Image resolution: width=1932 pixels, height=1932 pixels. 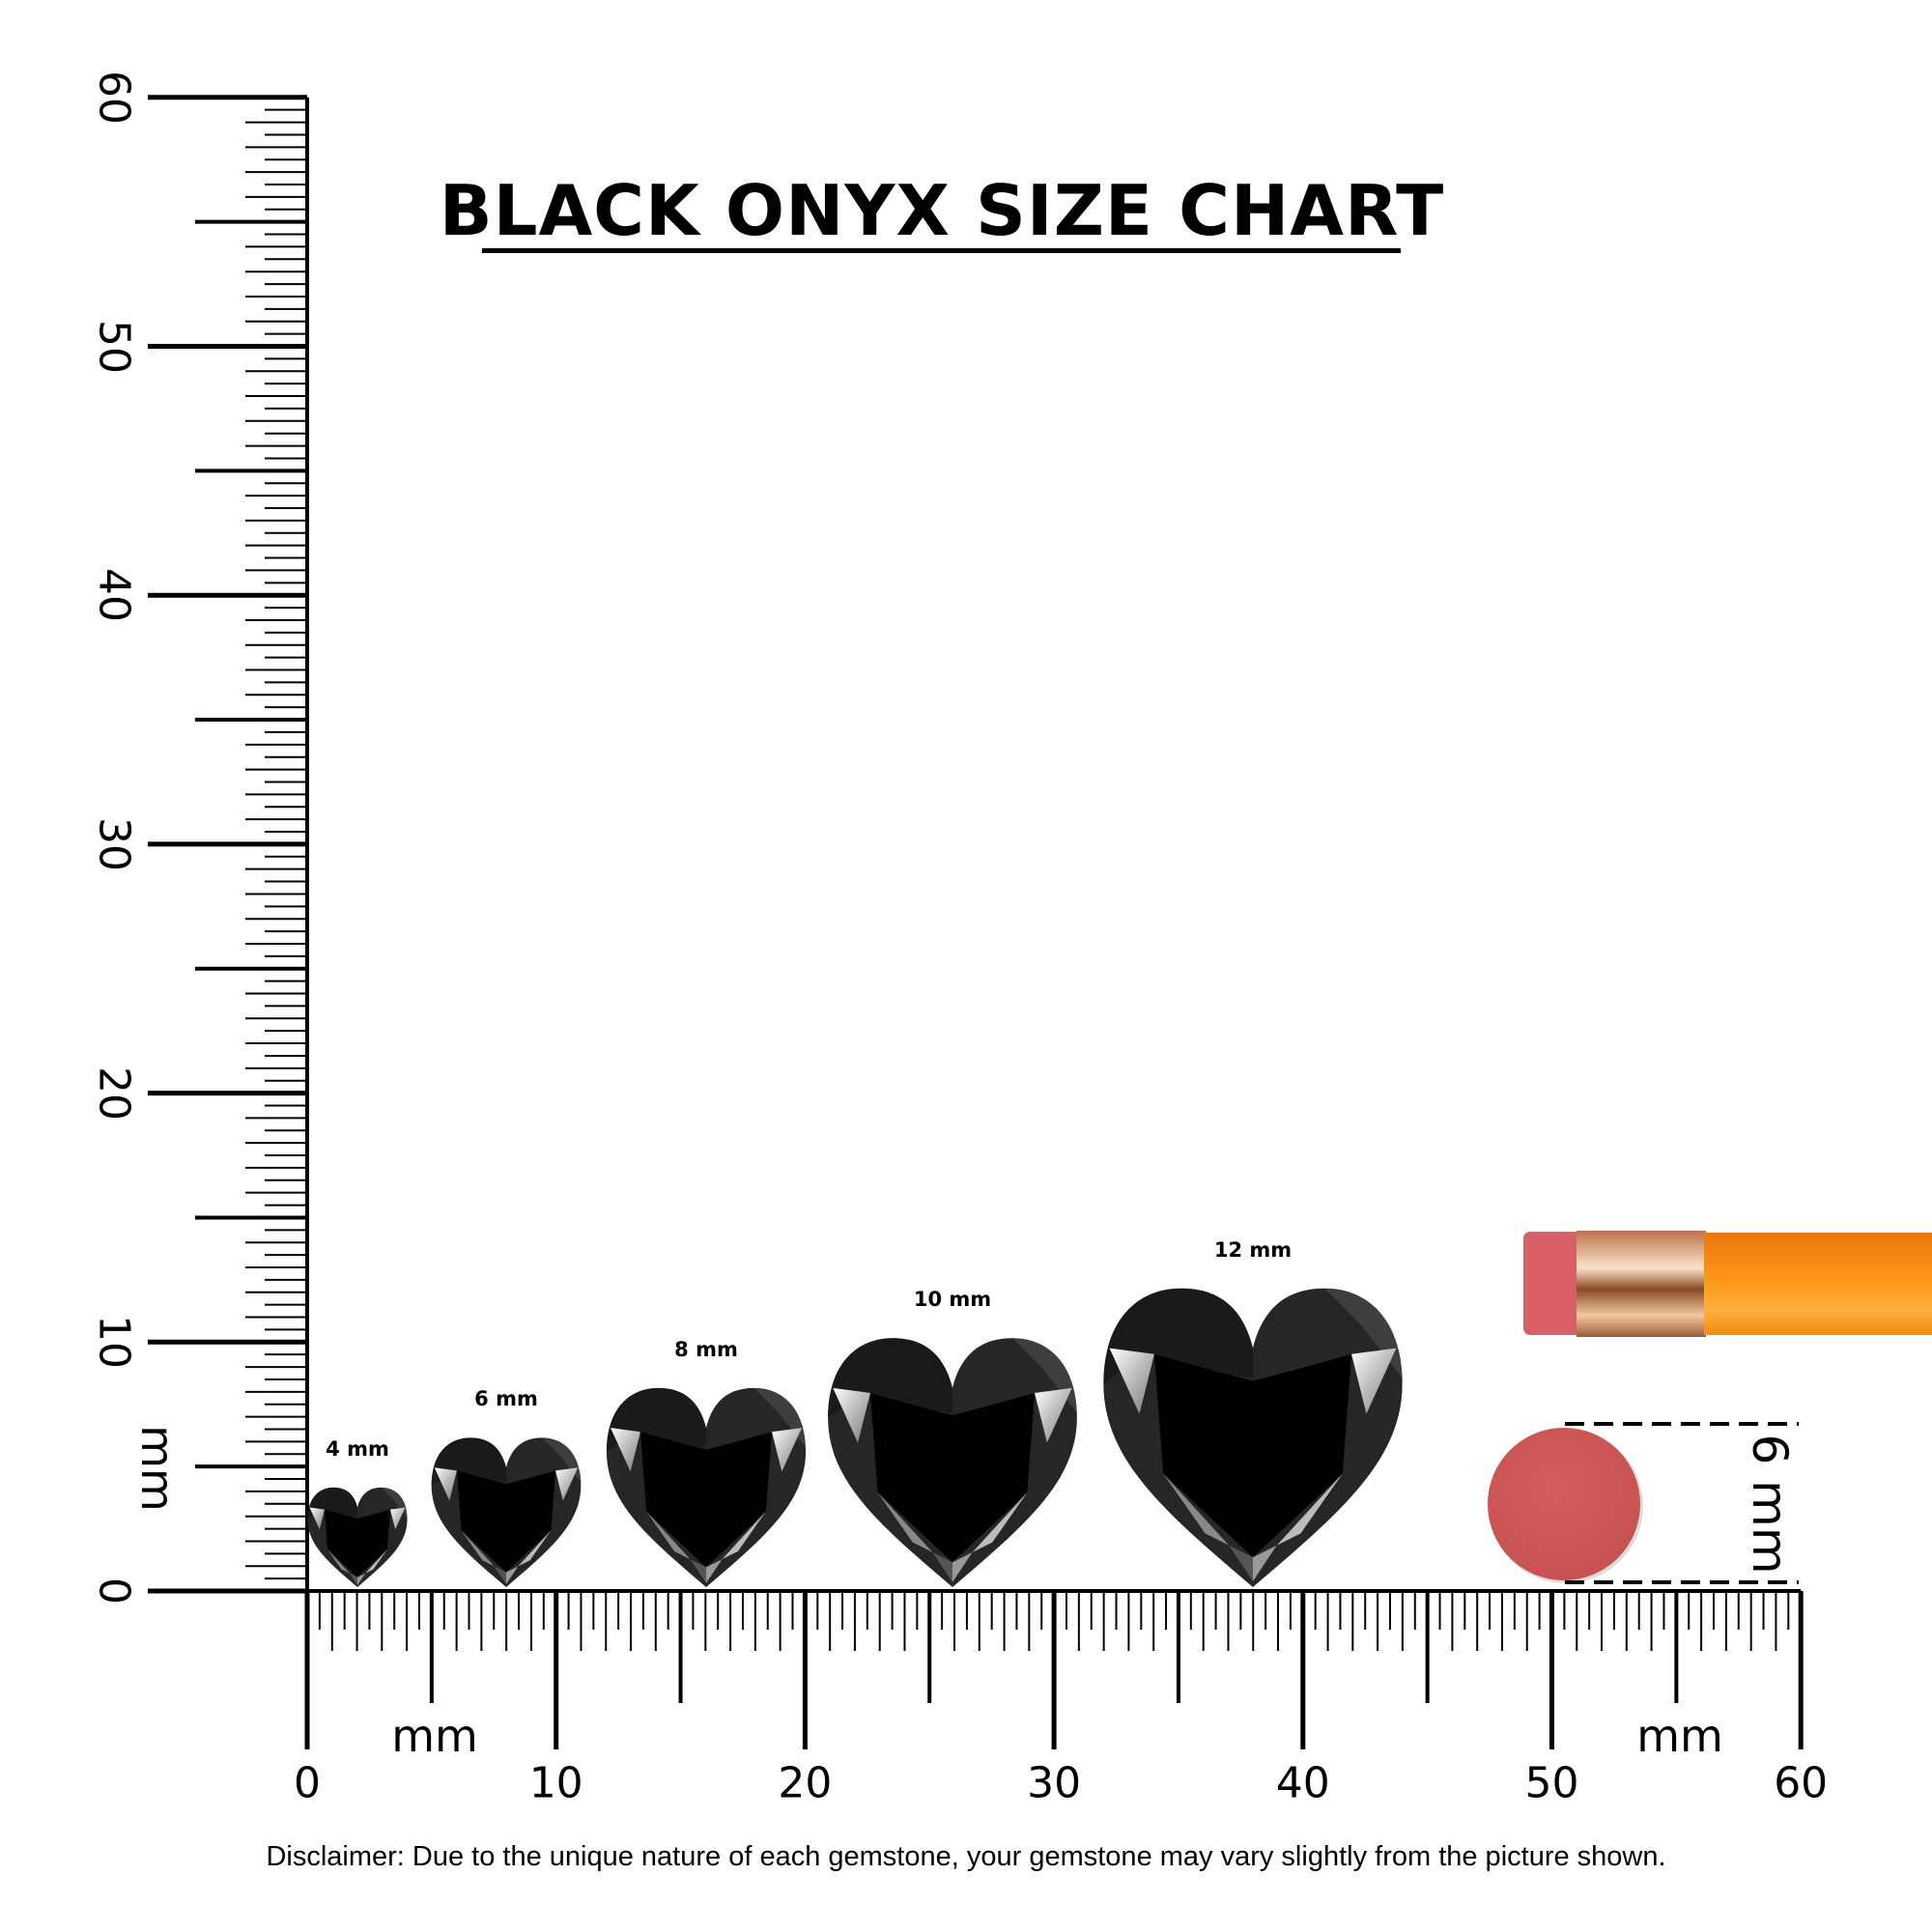 I want to click on gem-size-label: 10 mm, so click(x=952, y=1300).